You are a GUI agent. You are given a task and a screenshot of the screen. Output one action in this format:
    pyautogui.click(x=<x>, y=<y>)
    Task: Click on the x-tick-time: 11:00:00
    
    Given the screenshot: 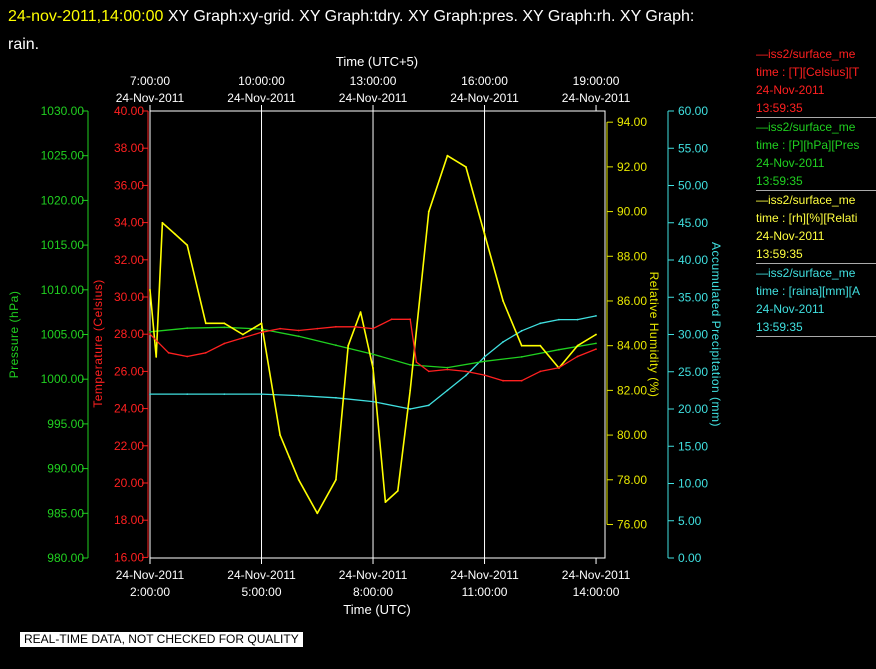 What is the action you would take?
    pyautogui.click(x=485, y=592)
    